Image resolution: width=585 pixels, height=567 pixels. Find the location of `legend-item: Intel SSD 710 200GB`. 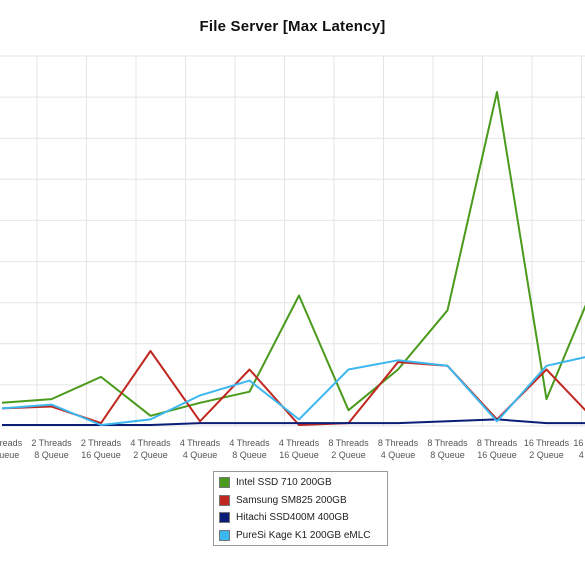

legend-item: Intel SSD 710 200GB is located at coordinates (303, 483).